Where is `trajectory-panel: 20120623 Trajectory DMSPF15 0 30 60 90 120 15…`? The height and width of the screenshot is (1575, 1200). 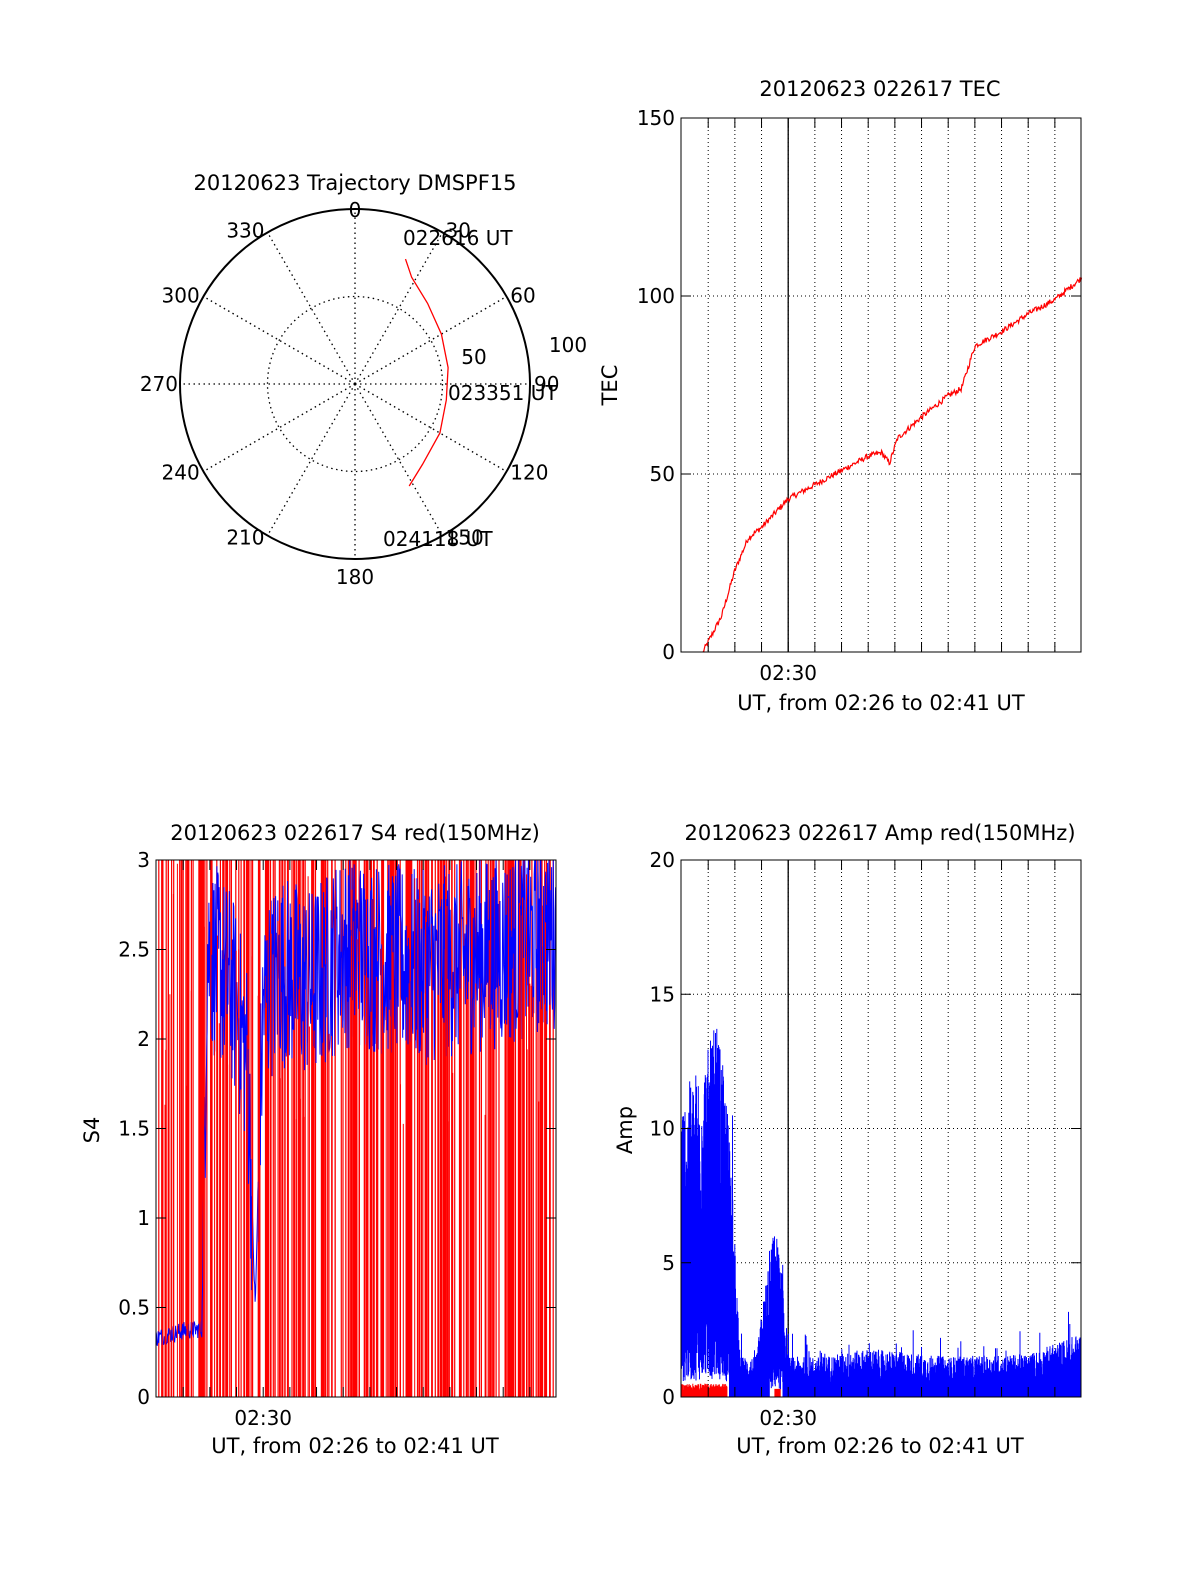 trajectory-panel: 20120623 Trajectory DMSPF15 0 30 60 90 120 15… is located at coordinates (363, 380).